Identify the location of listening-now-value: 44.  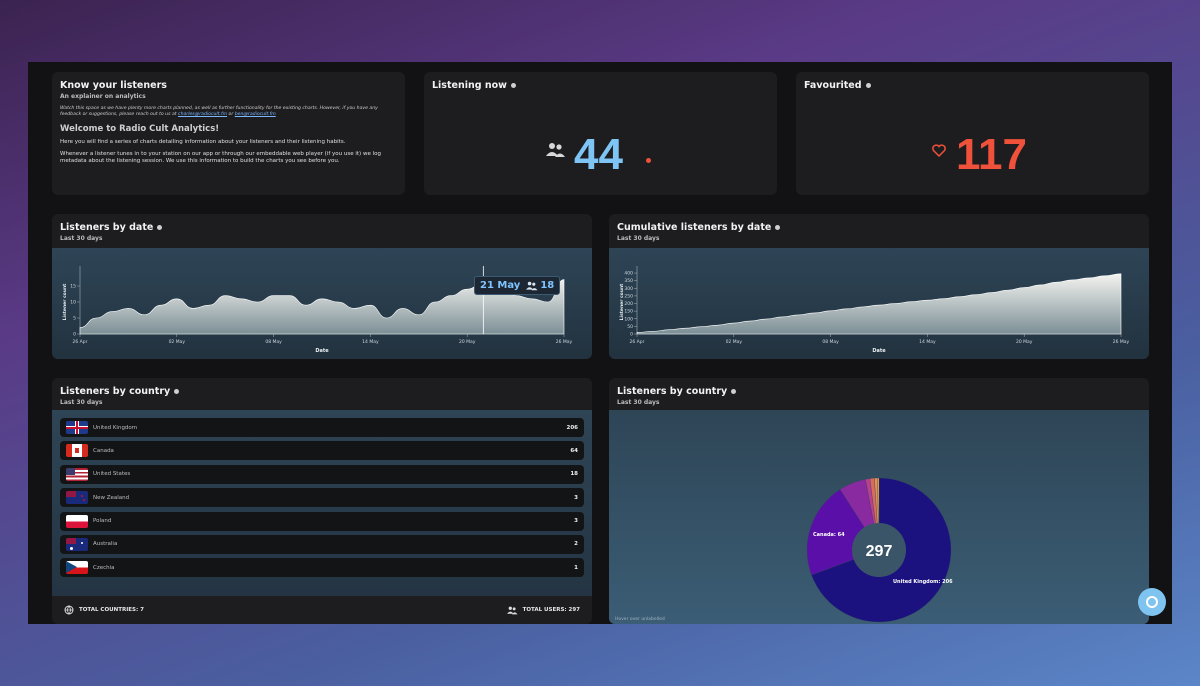
(598, 154).